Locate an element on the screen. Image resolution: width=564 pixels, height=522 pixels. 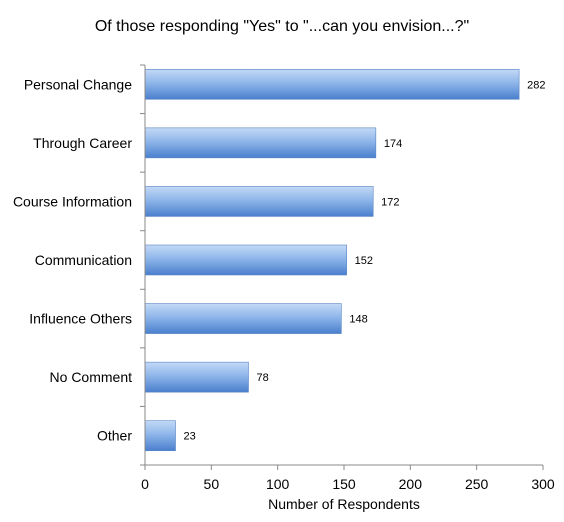
data-label: 282 is located at coordinates (536, 85).